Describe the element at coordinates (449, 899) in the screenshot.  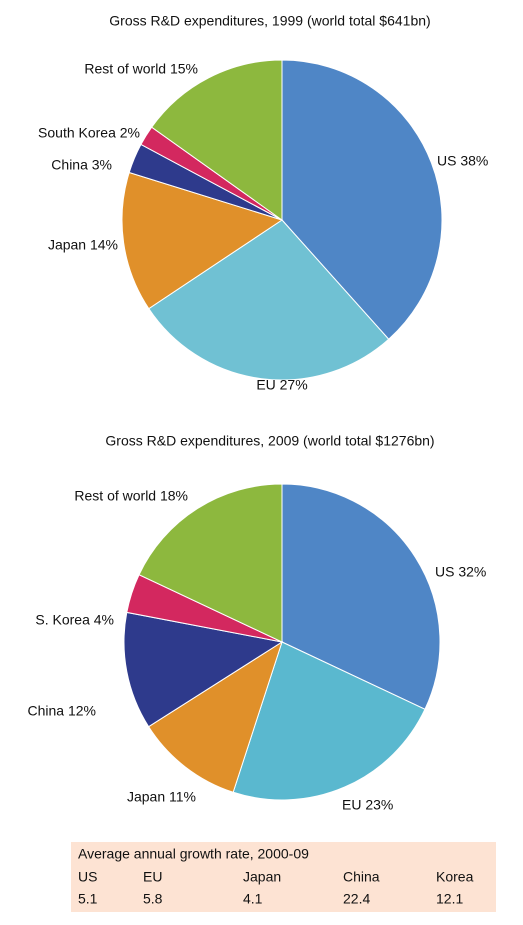
I see `table-cell: 12.1` at that location.